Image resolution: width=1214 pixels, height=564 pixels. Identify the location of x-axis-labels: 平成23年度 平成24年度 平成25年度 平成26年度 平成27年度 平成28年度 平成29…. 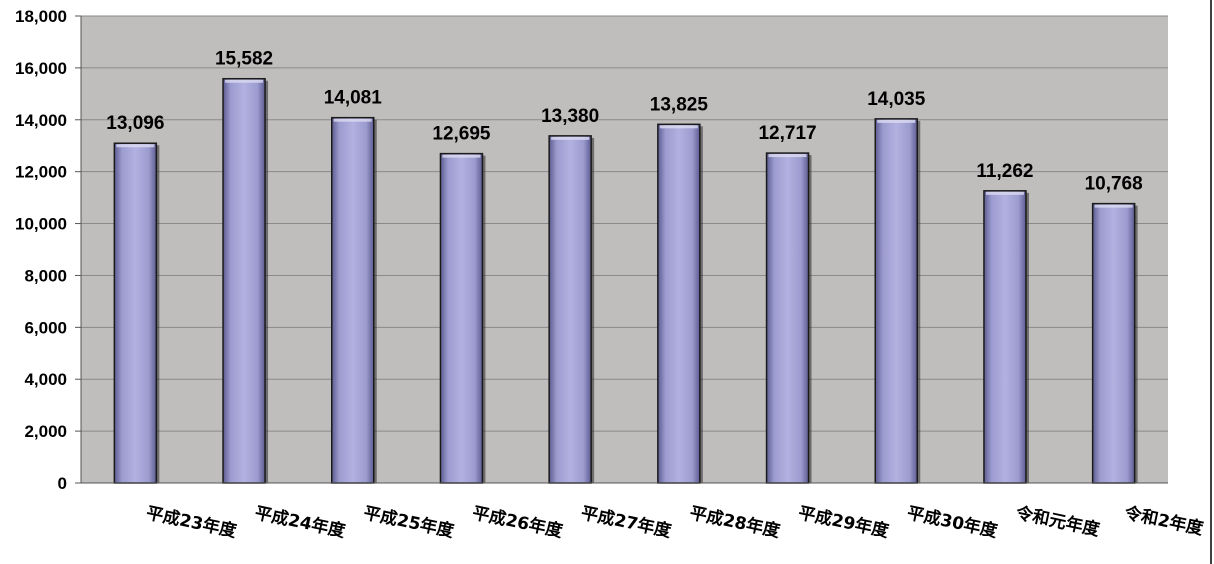
(675, 522).